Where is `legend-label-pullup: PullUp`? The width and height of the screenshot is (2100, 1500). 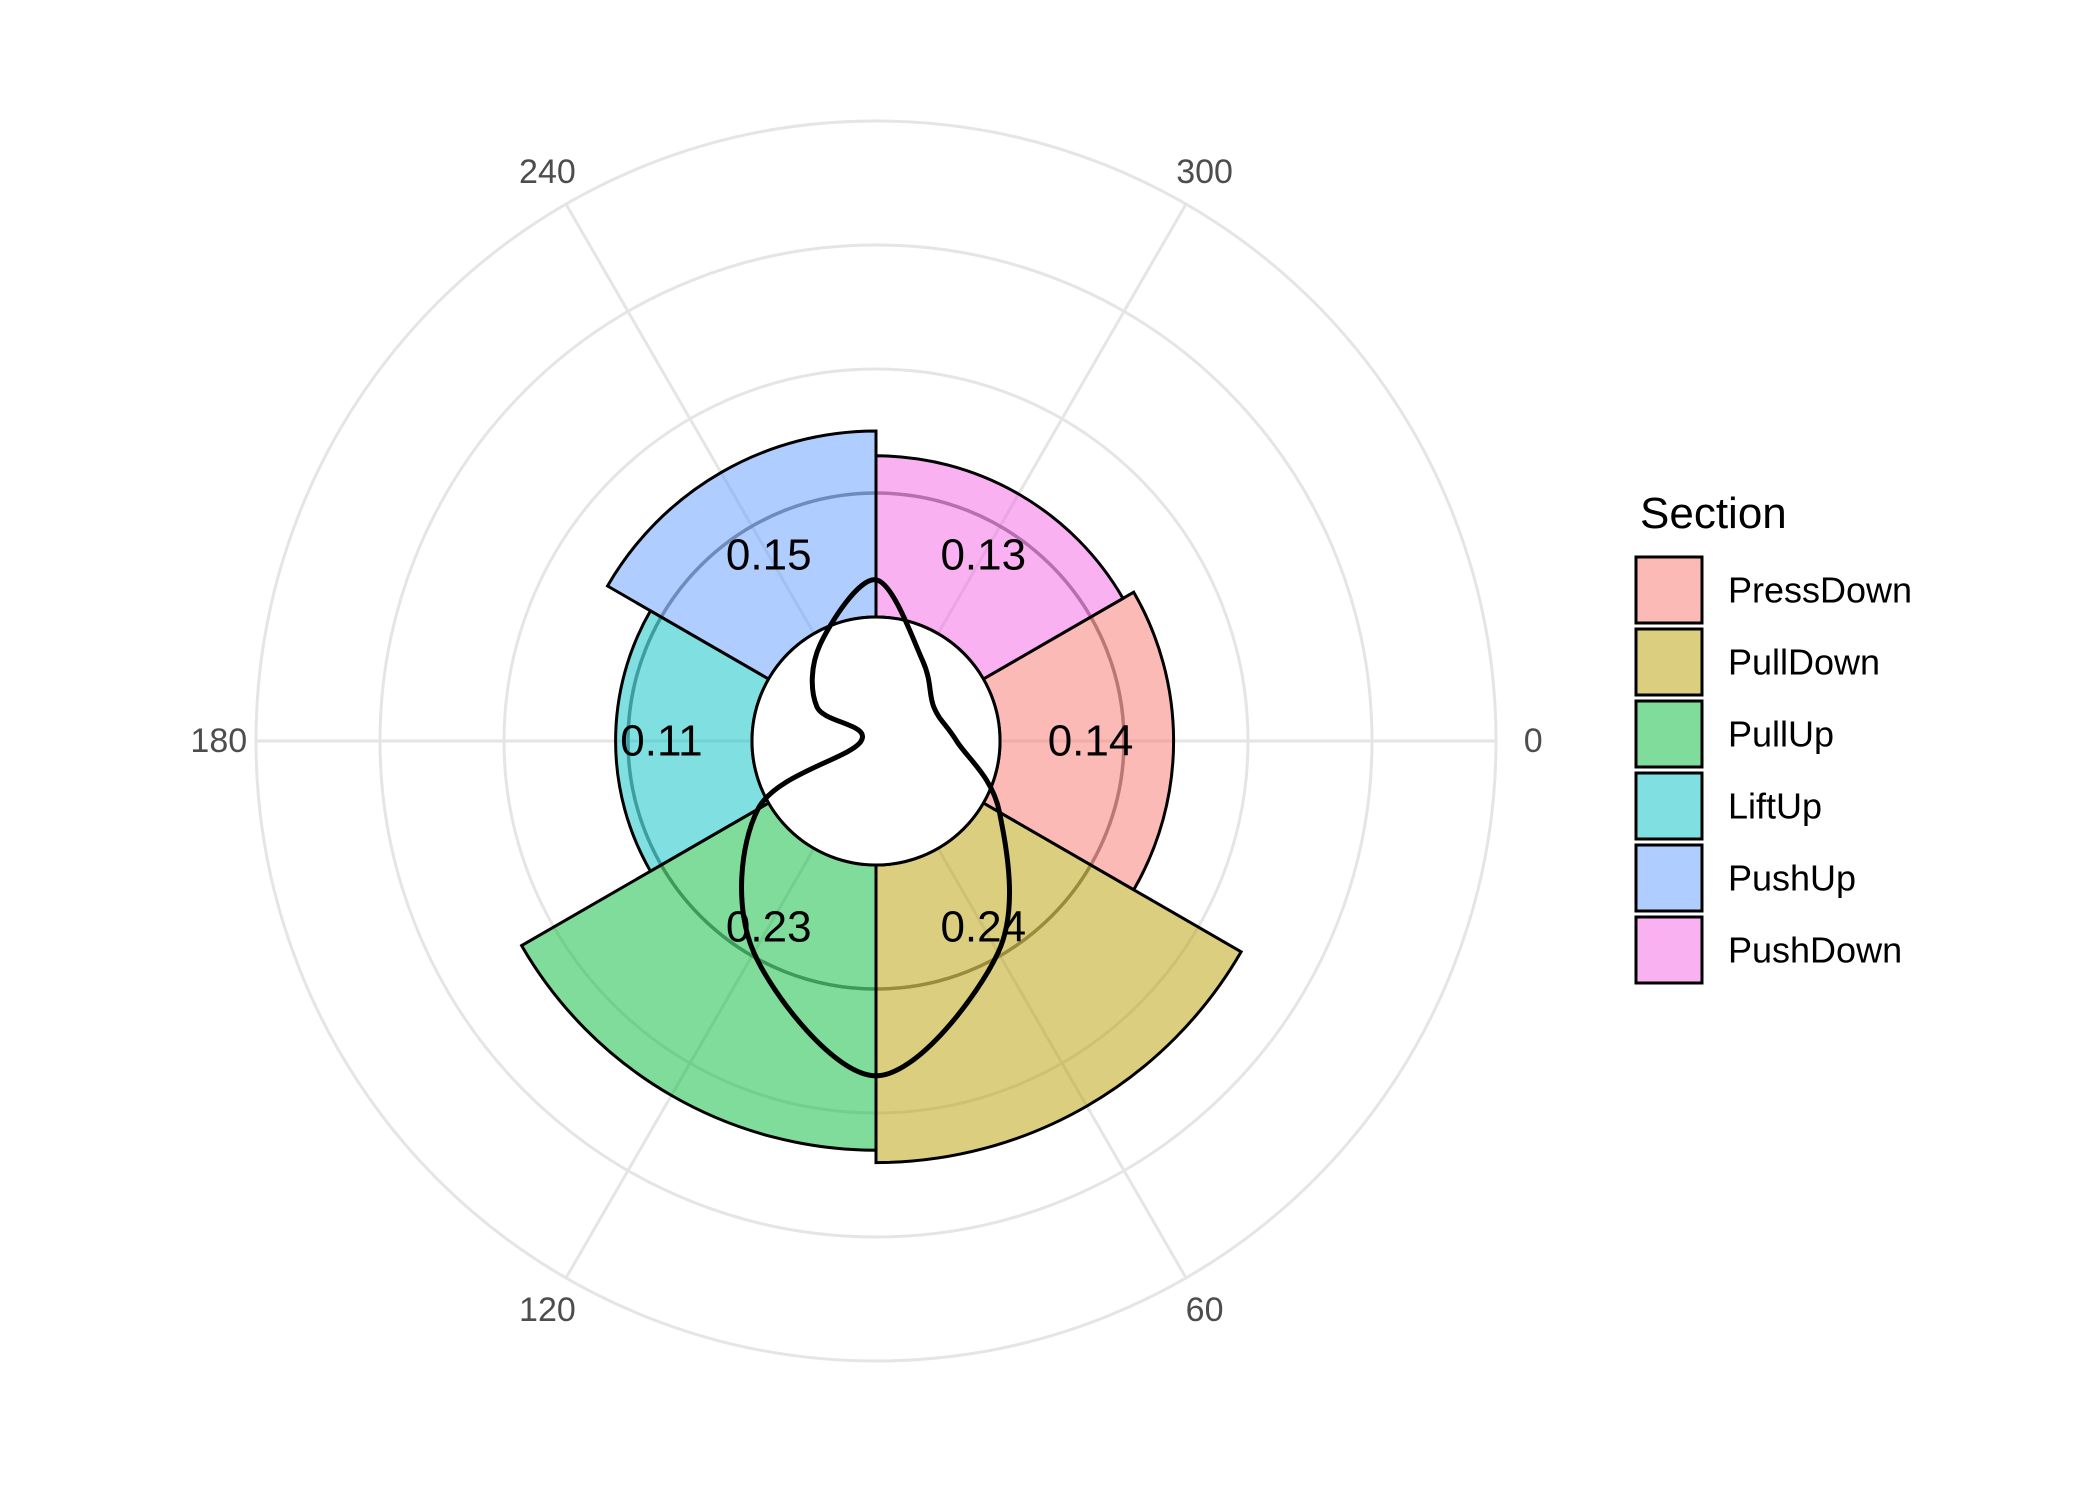
legend-label-pullup: PullUp is located at coordinates (1781, 734).